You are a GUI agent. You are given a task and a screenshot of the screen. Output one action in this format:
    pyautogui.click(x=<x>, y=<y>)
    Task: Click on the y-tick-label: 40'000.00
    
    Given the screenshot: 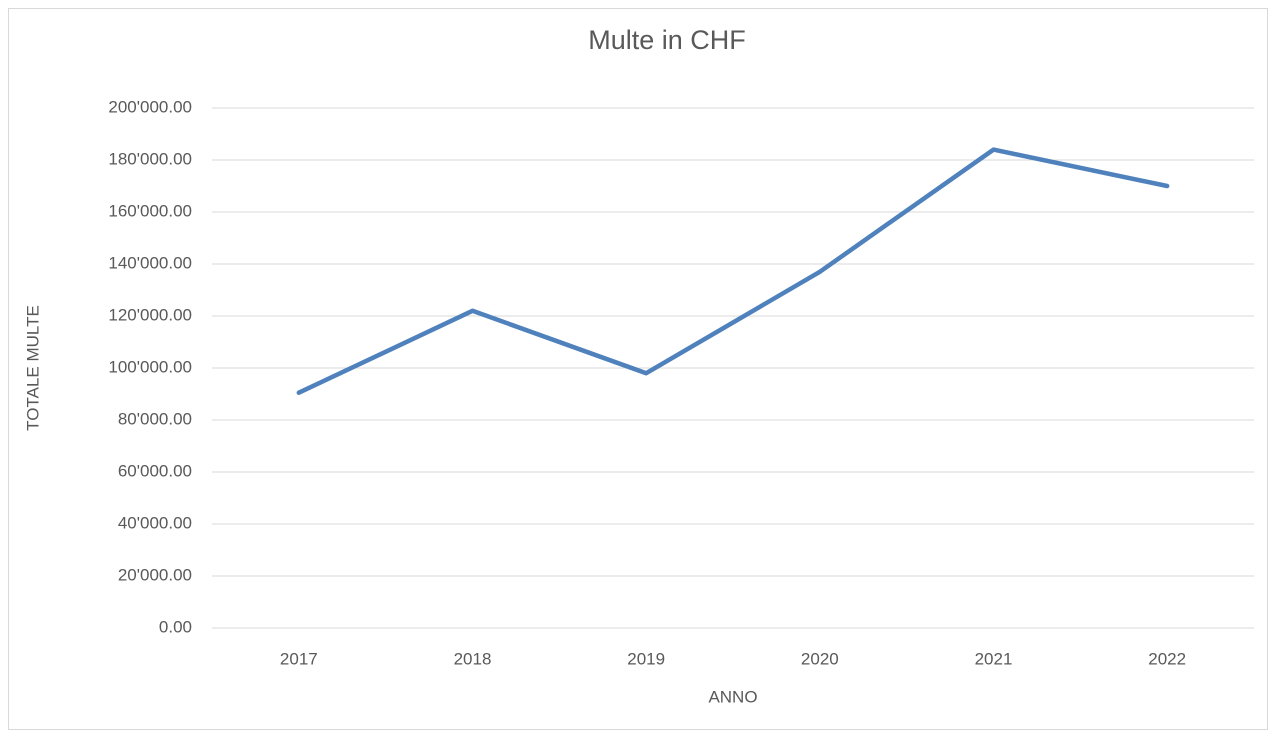 What is the action you would take?
    pyautogui.click(x=155, y=522)
    